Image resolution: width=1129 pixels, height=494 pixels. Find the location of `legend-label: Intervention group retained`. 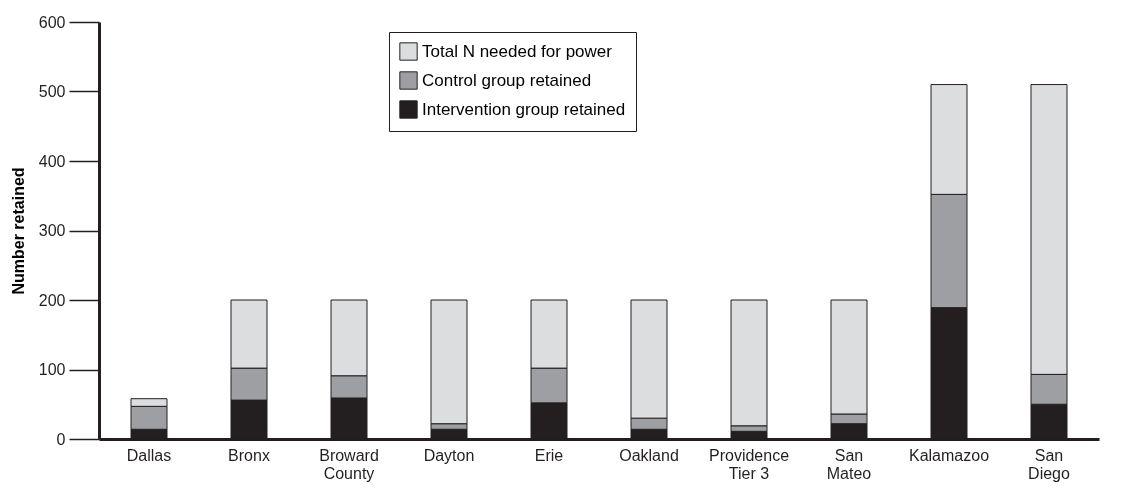

legend-label: Intervention group retained is located at coordinates (524, 109).